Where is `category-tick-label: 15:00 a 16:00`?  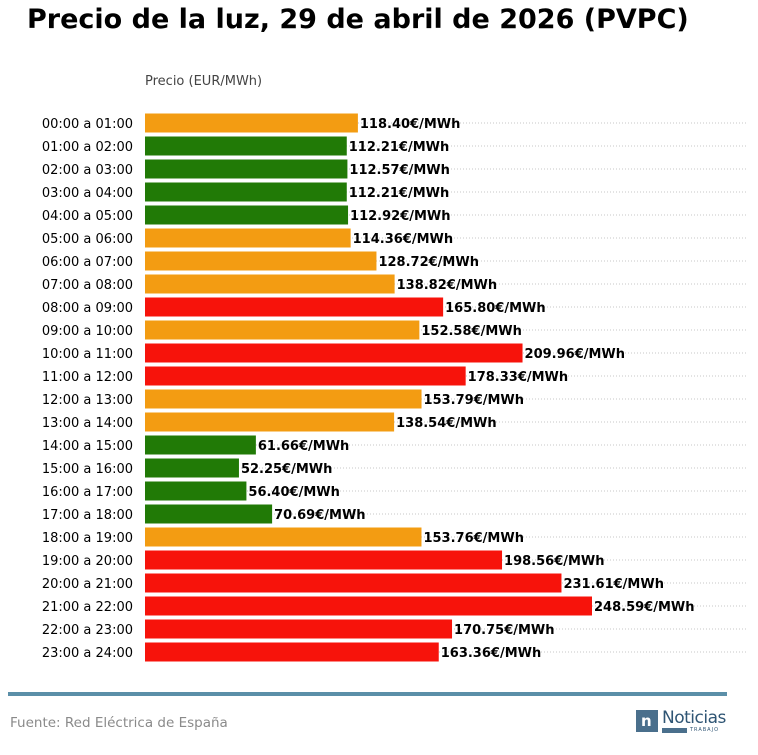 category-tick-label: 15:00 a 16:00 is located at coordinates (87, 469).